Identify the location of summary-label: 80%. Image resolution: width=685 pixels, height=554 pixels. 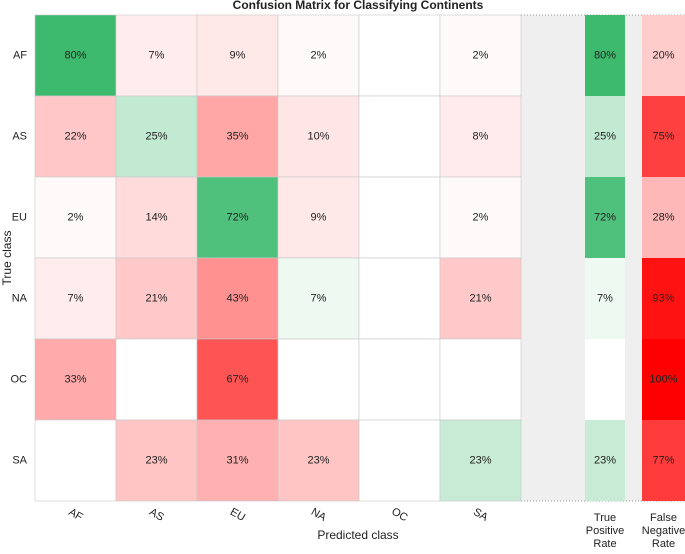
(605, 55).